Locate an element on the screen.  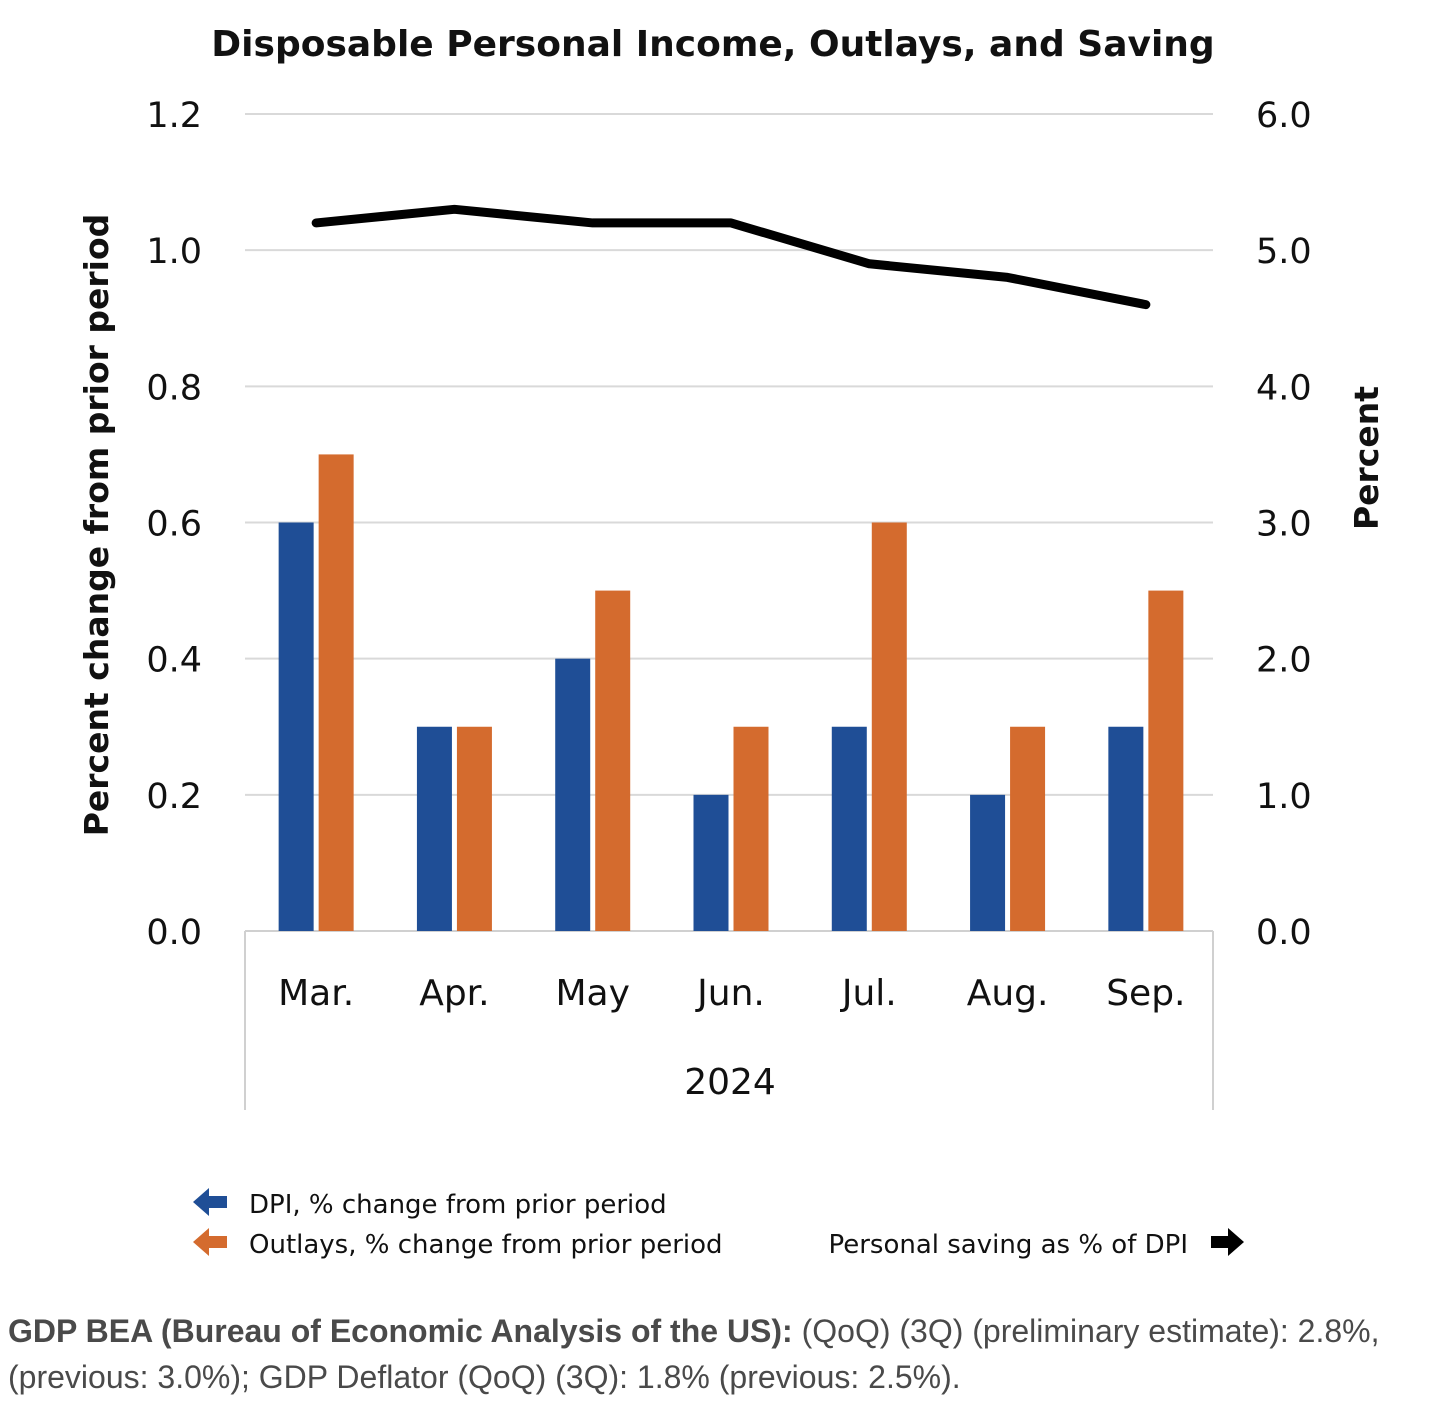
legend-item-saving: Personal saving as % of DPI is located at coordinates (1036, 1244).